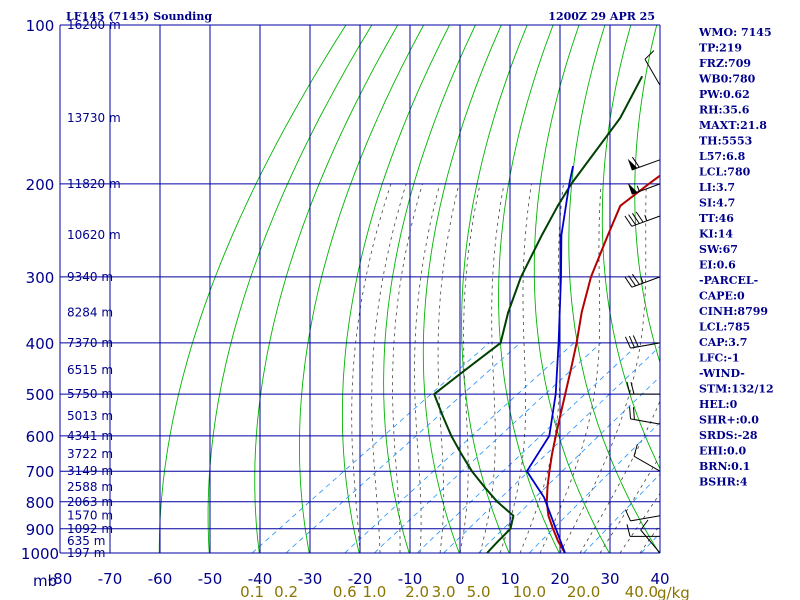 This screenshot has height=600, width=800. I want to click on height-label: 10620 m, so click(94, 235).